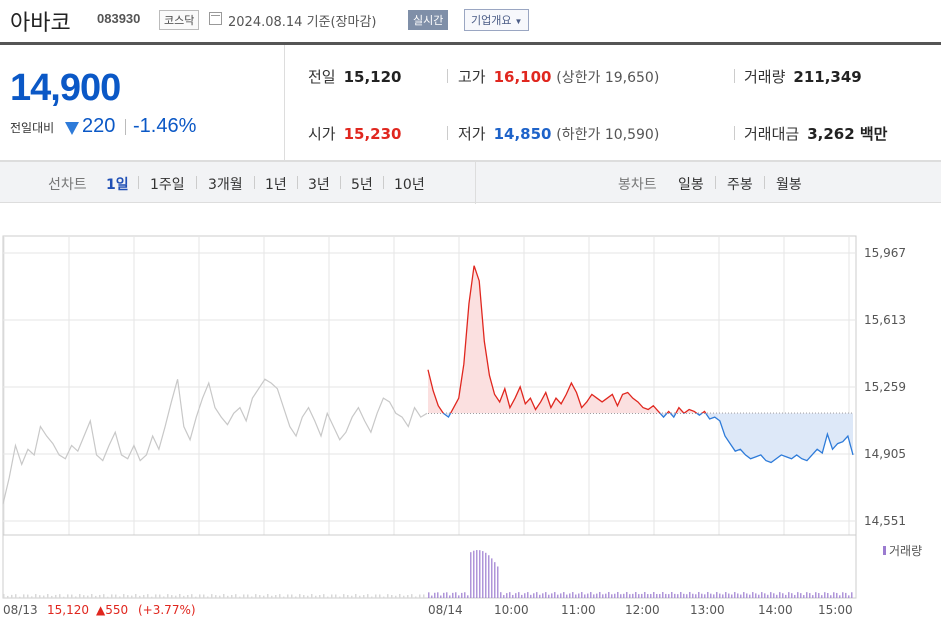 This screenshot has height=641, width=941. Describe the element at coordinates (225, 185) in the screenshot. I see `tab-3month: 3개월` at that location.